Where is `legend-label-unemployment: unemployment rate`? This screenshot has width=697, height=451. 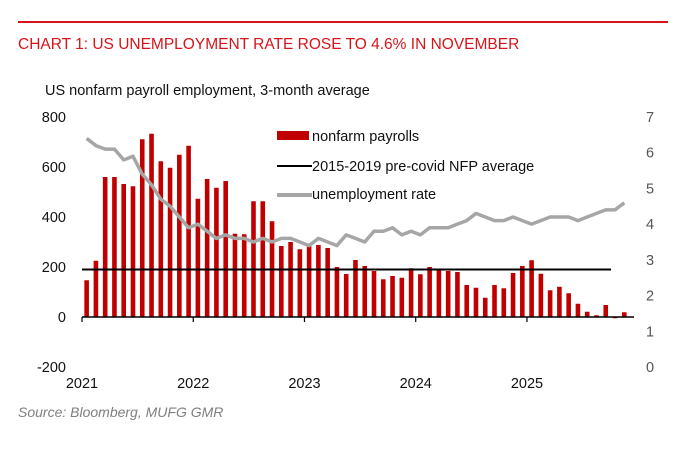
legend-label-unemployment: unemployment rate is located at coordinates (374, 195).